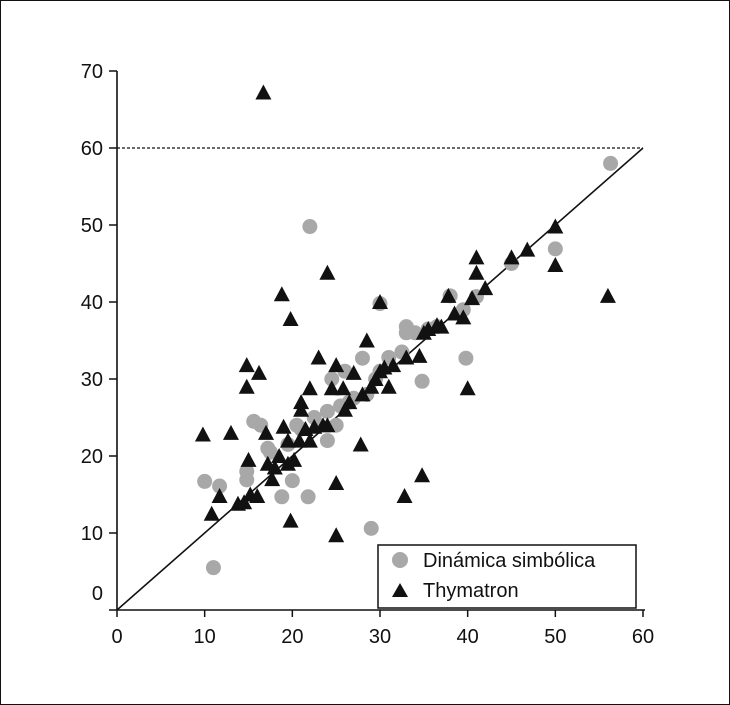 The image size is (730, 705). I want to click on y-tick-label: 10, so click(92, 534).